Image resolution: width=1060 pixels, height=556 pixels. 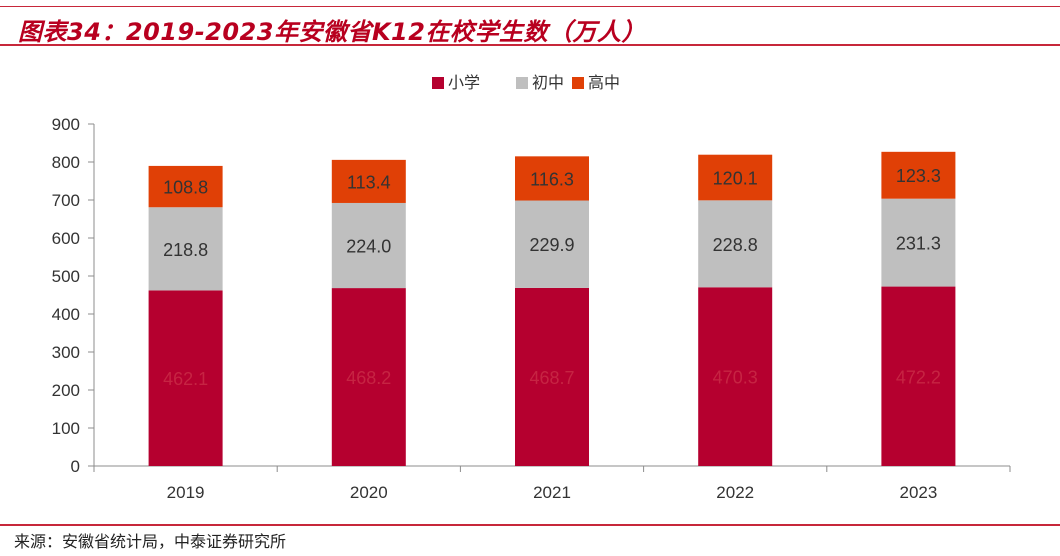 I want to click on bar-小学-2022, so click(x=735, y=376).